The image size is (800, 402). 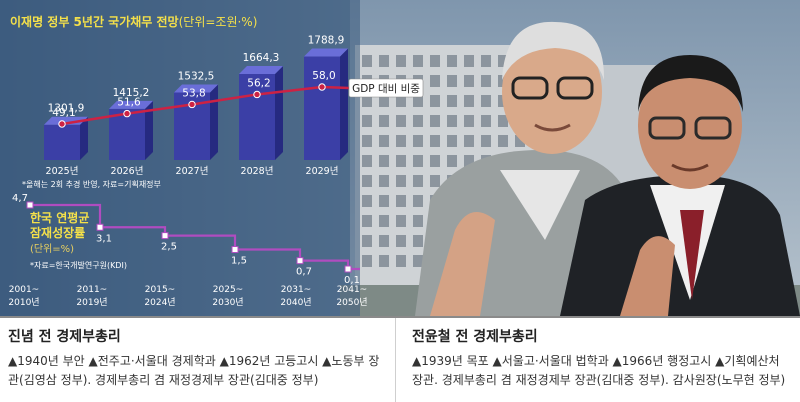 What do you see at coordinates (94, 21) in the screenshot?
I see `debt-chart-title-text: 이재명 정부 5년간 국가채무 전망` at bounding box center [94, 21].